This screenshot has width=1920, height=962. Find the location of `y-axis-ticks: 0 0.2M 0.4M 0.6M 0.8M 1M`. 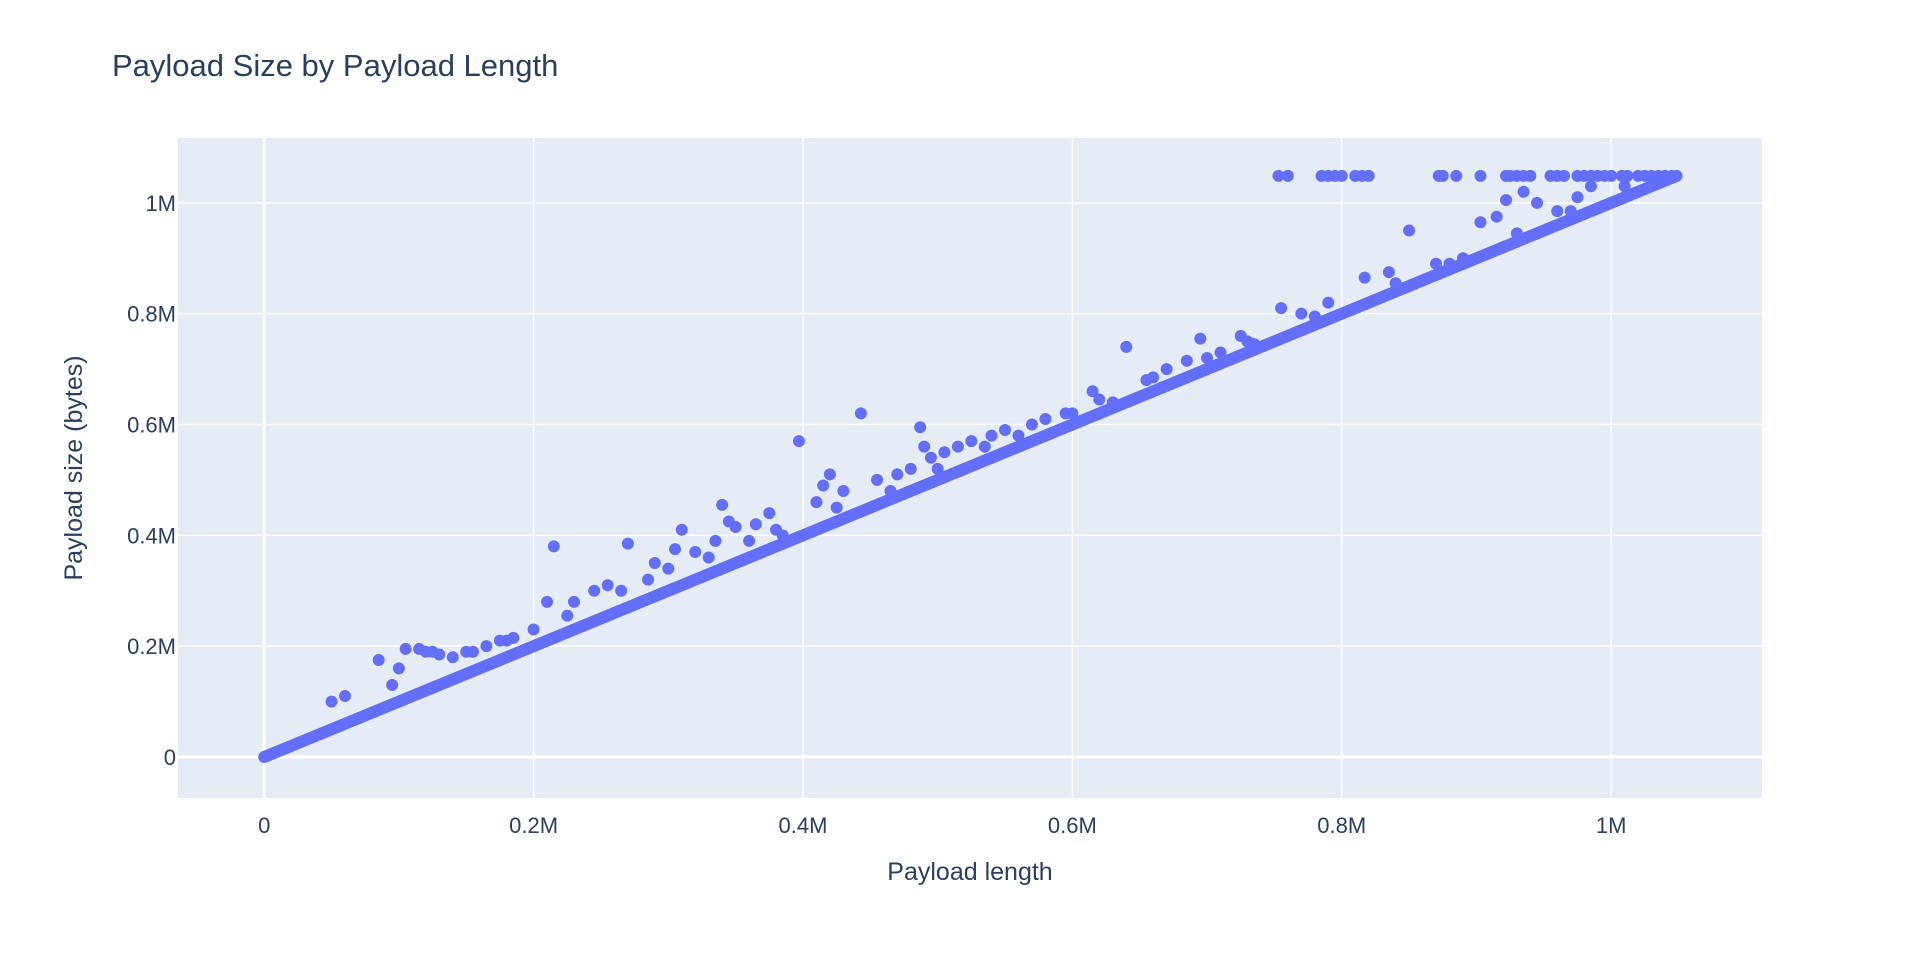

y-axis-ticks: 0 0.2M 0.4M 0.6M 0.8M 1M is located at coordinates (151, 480).